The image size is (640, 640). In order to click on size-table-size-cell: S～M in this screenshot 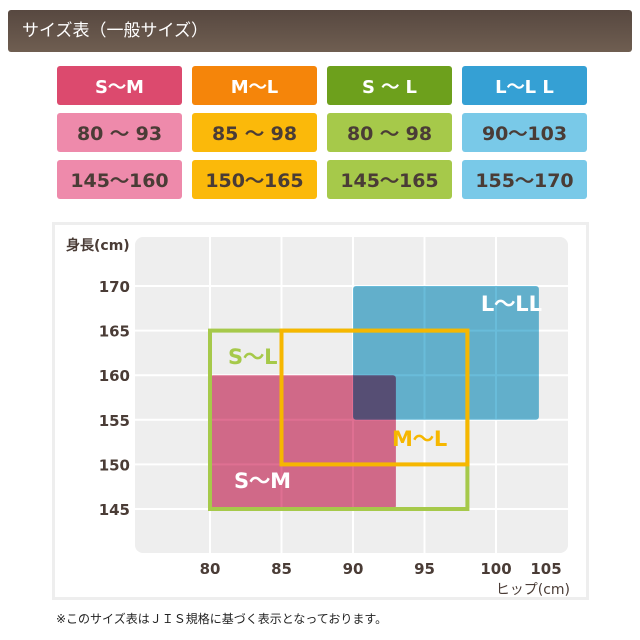, I will do `click(119, 85)`.